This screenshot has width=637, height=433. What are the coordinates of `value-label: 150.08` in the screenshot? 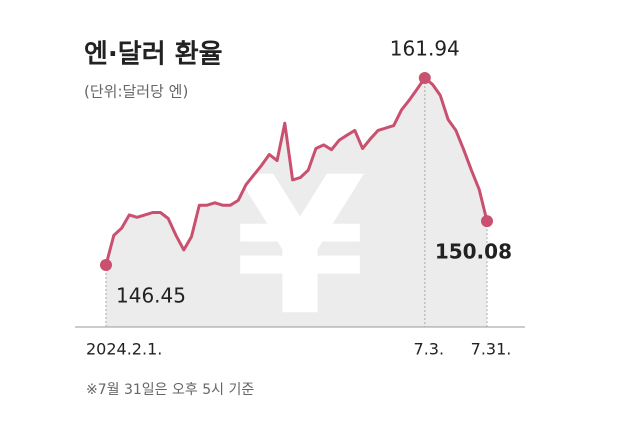 It's located at (473, 252).